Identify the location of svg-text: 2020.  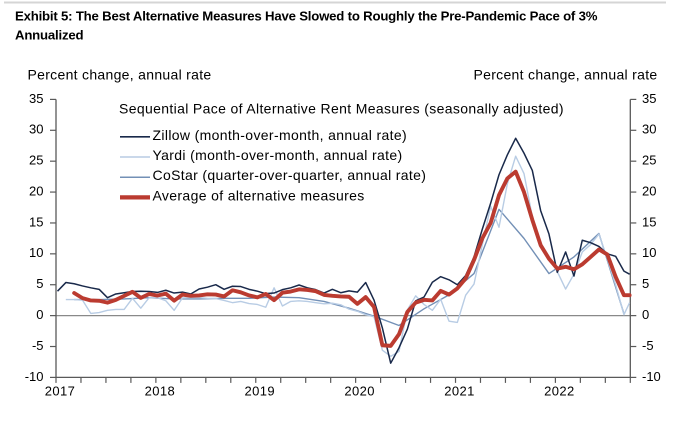
(359, 391).